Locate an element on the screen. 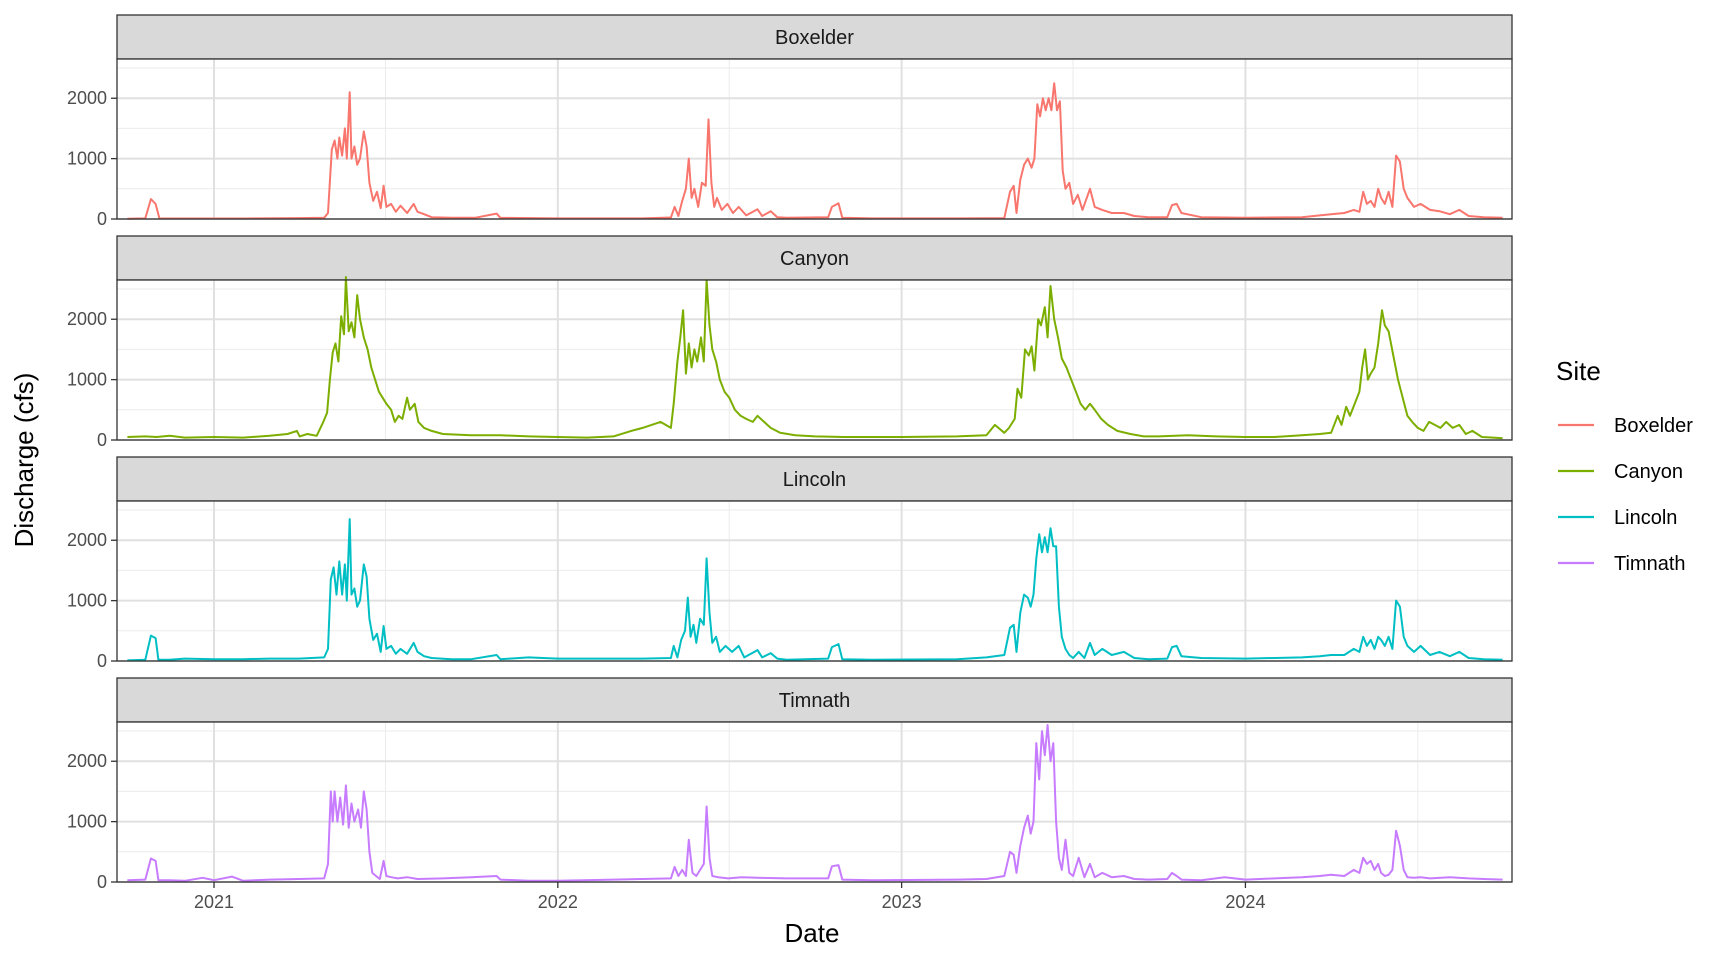 Image resolution: width=1728 pixels, height=960 pixels. legend: Site Boxelder Canyon Lincoln Timnath is located at coordinates (1624, 465).